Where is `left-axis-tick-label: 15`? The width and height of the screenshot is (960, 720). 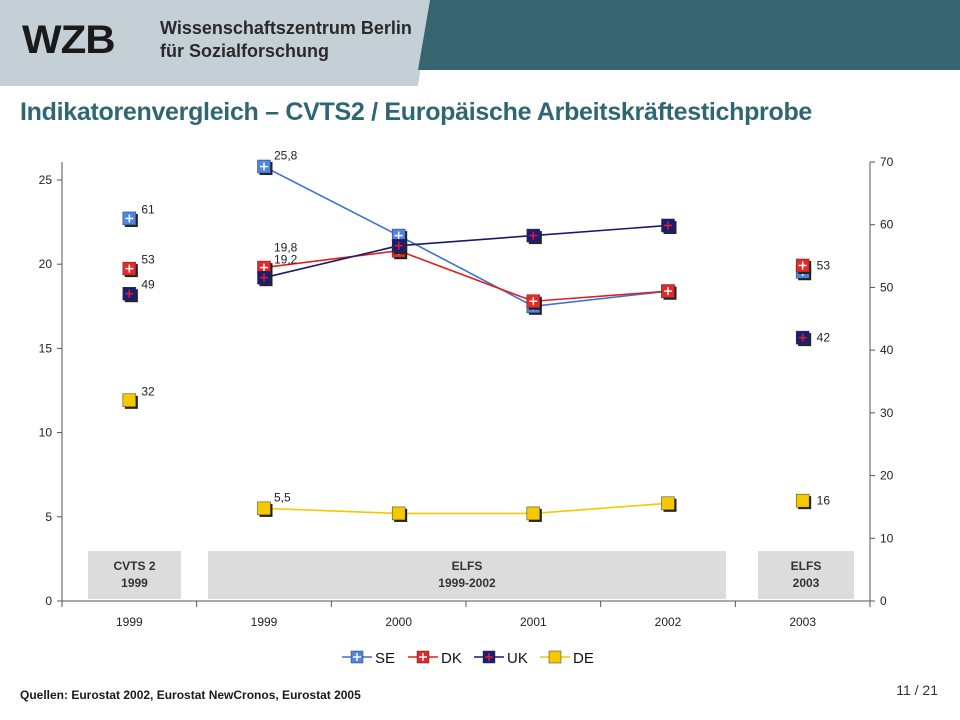 left-axis-tick-label: 15 is located at coordinates (46, 348).